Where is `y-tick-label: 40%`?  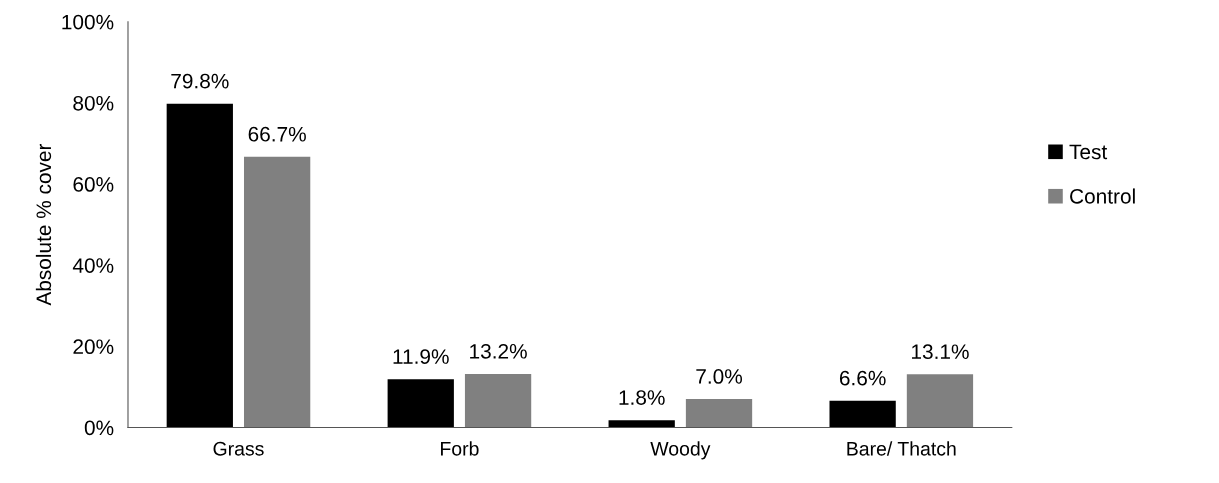
y-tick-label: 40% is located at coordinates (93, 265).